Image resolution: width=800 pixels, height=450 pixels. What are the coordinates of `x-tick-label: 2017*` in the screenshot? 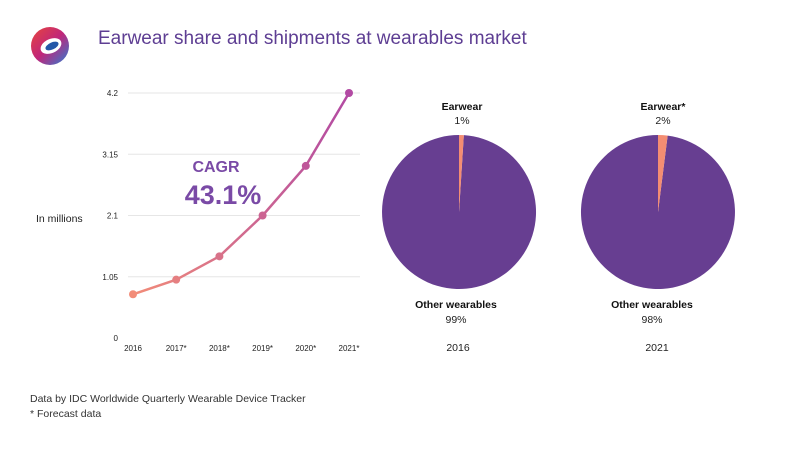 It's located at (176, 348).